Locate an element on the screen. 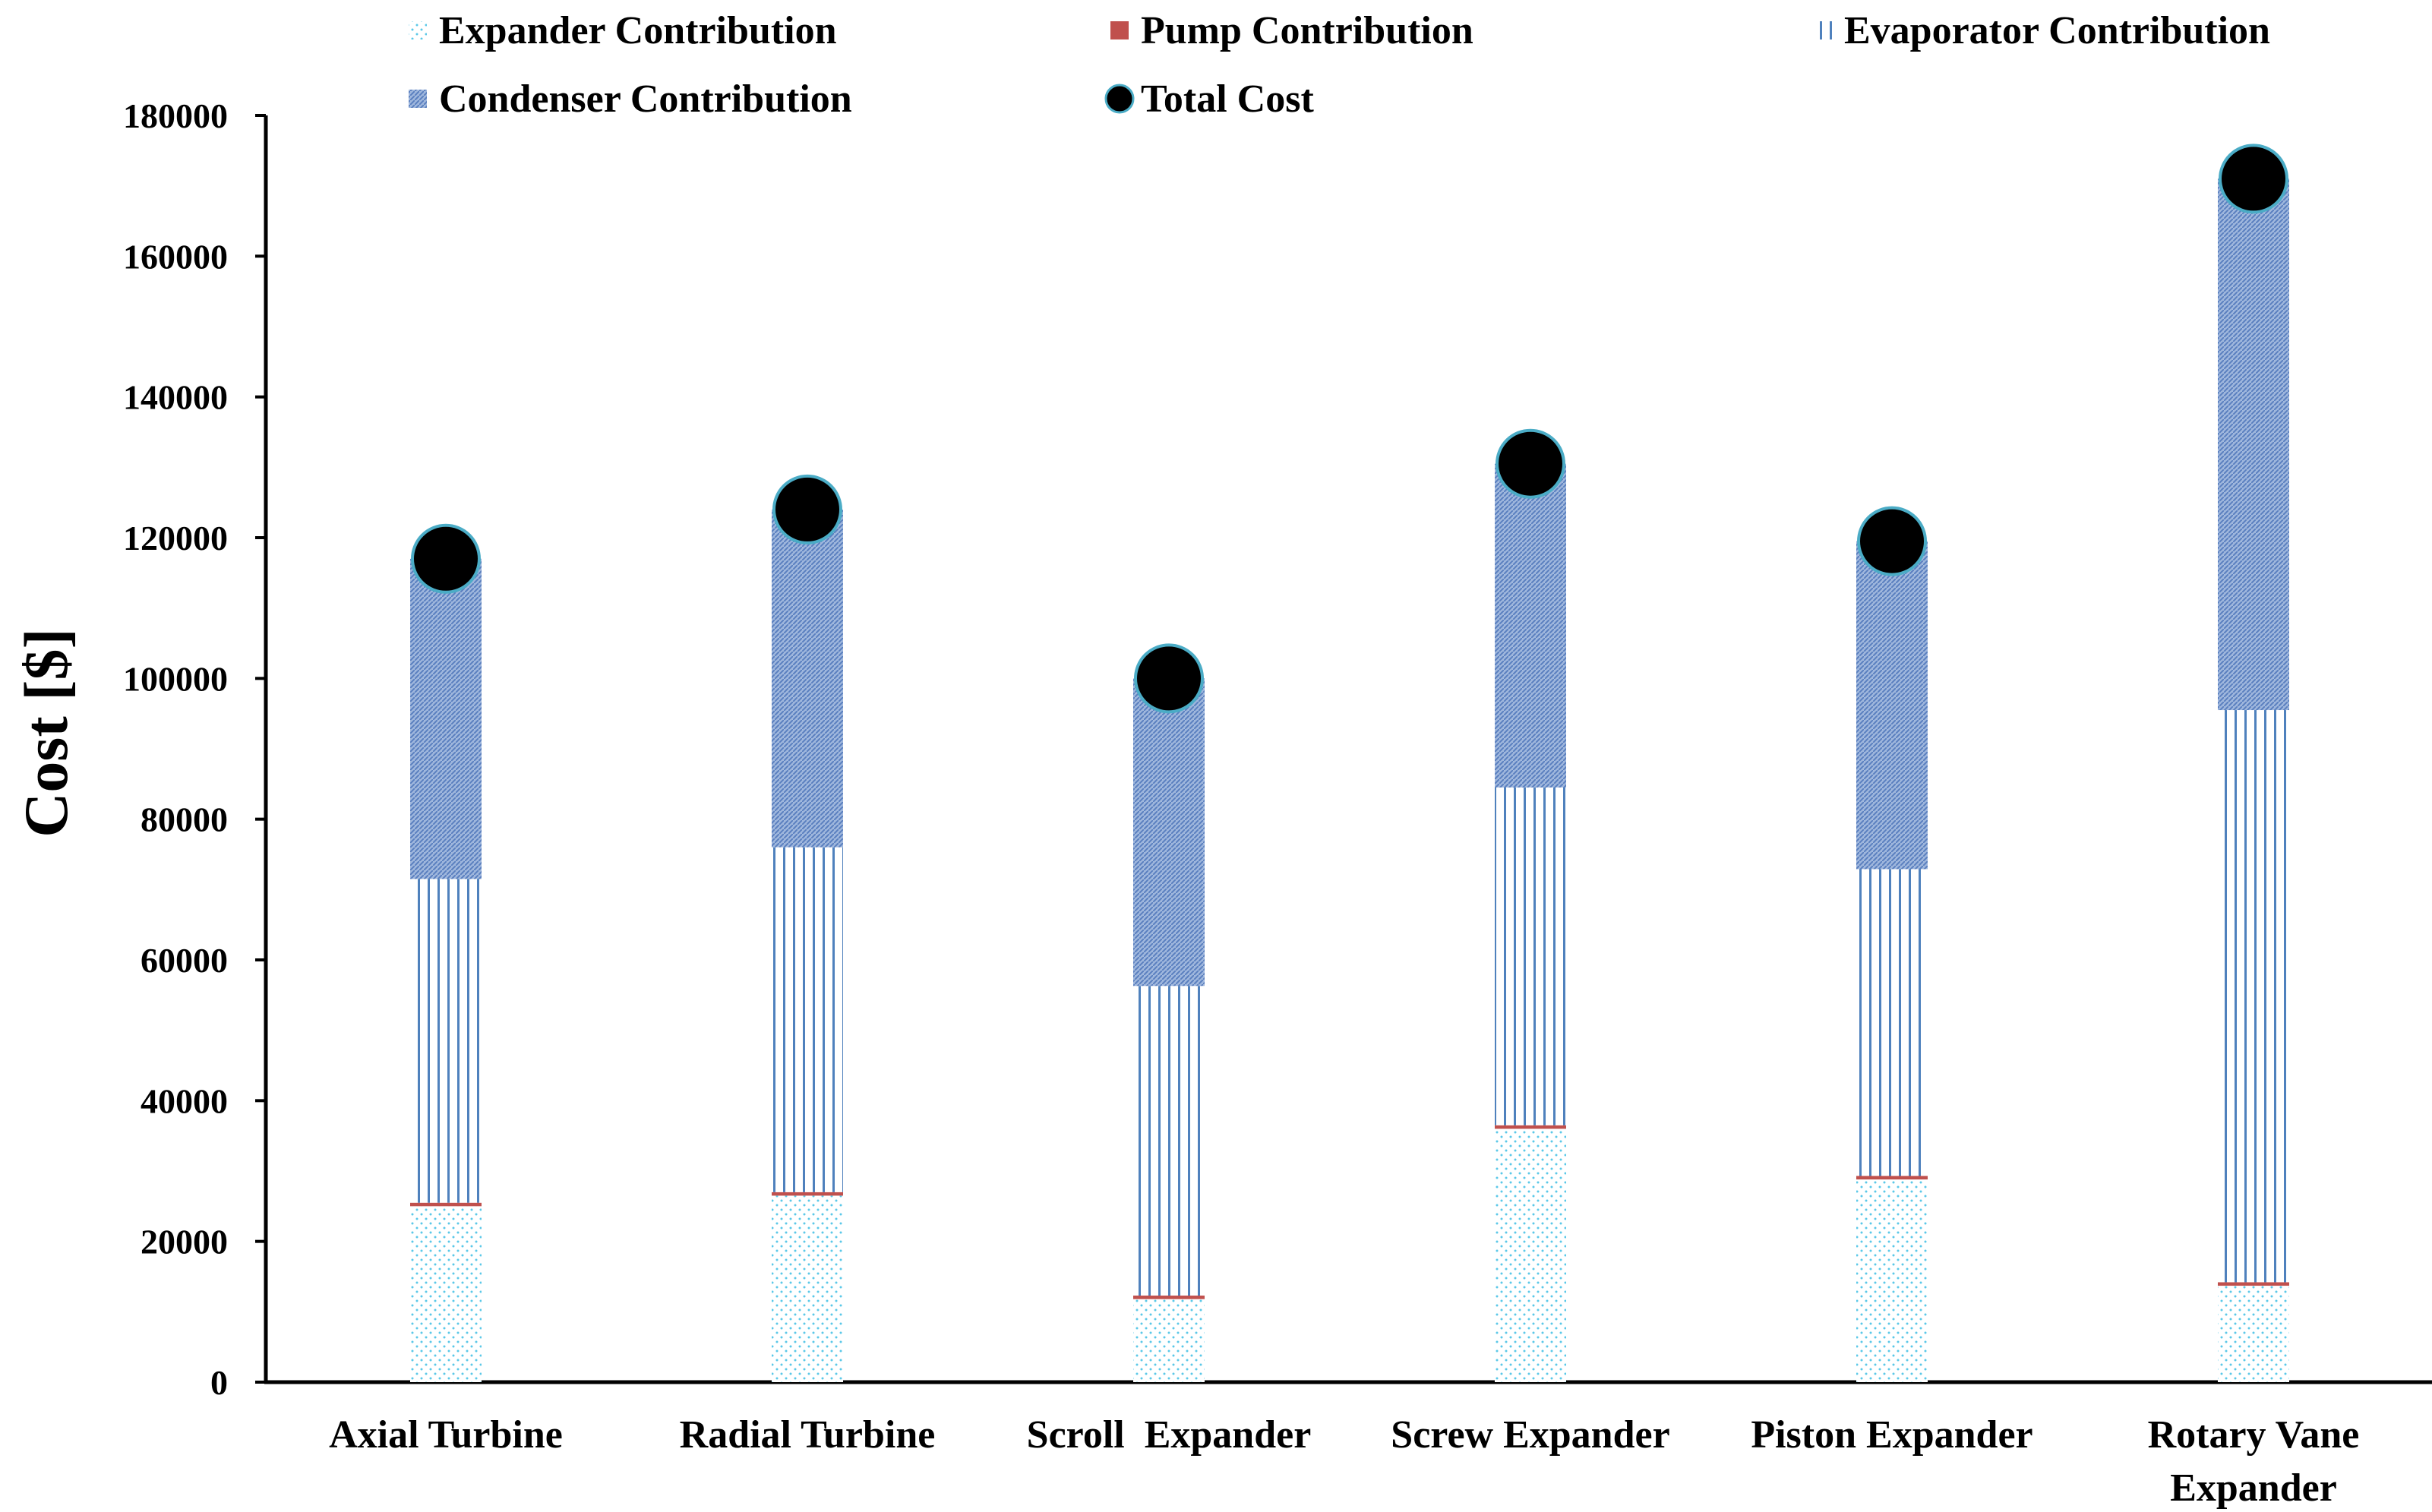 This screenshot has height=1512, width=2432. x-tick-label: Piston Expander is located at coordinates (1891, 1435).